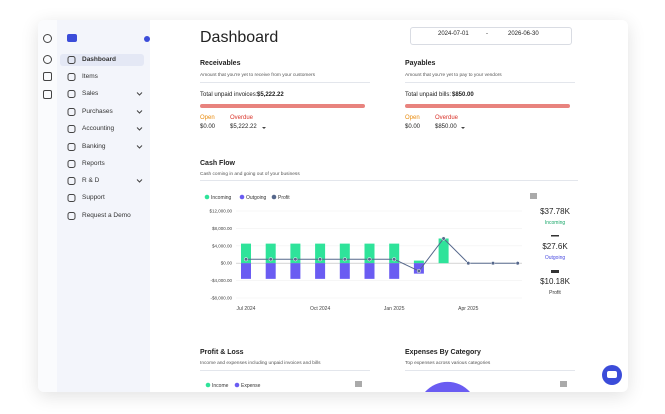 The image size is (665, 414). What do you see at coordinates (282, 106) in the screenshot?
I see `receivables-bar` at bounding box center [282, 106].